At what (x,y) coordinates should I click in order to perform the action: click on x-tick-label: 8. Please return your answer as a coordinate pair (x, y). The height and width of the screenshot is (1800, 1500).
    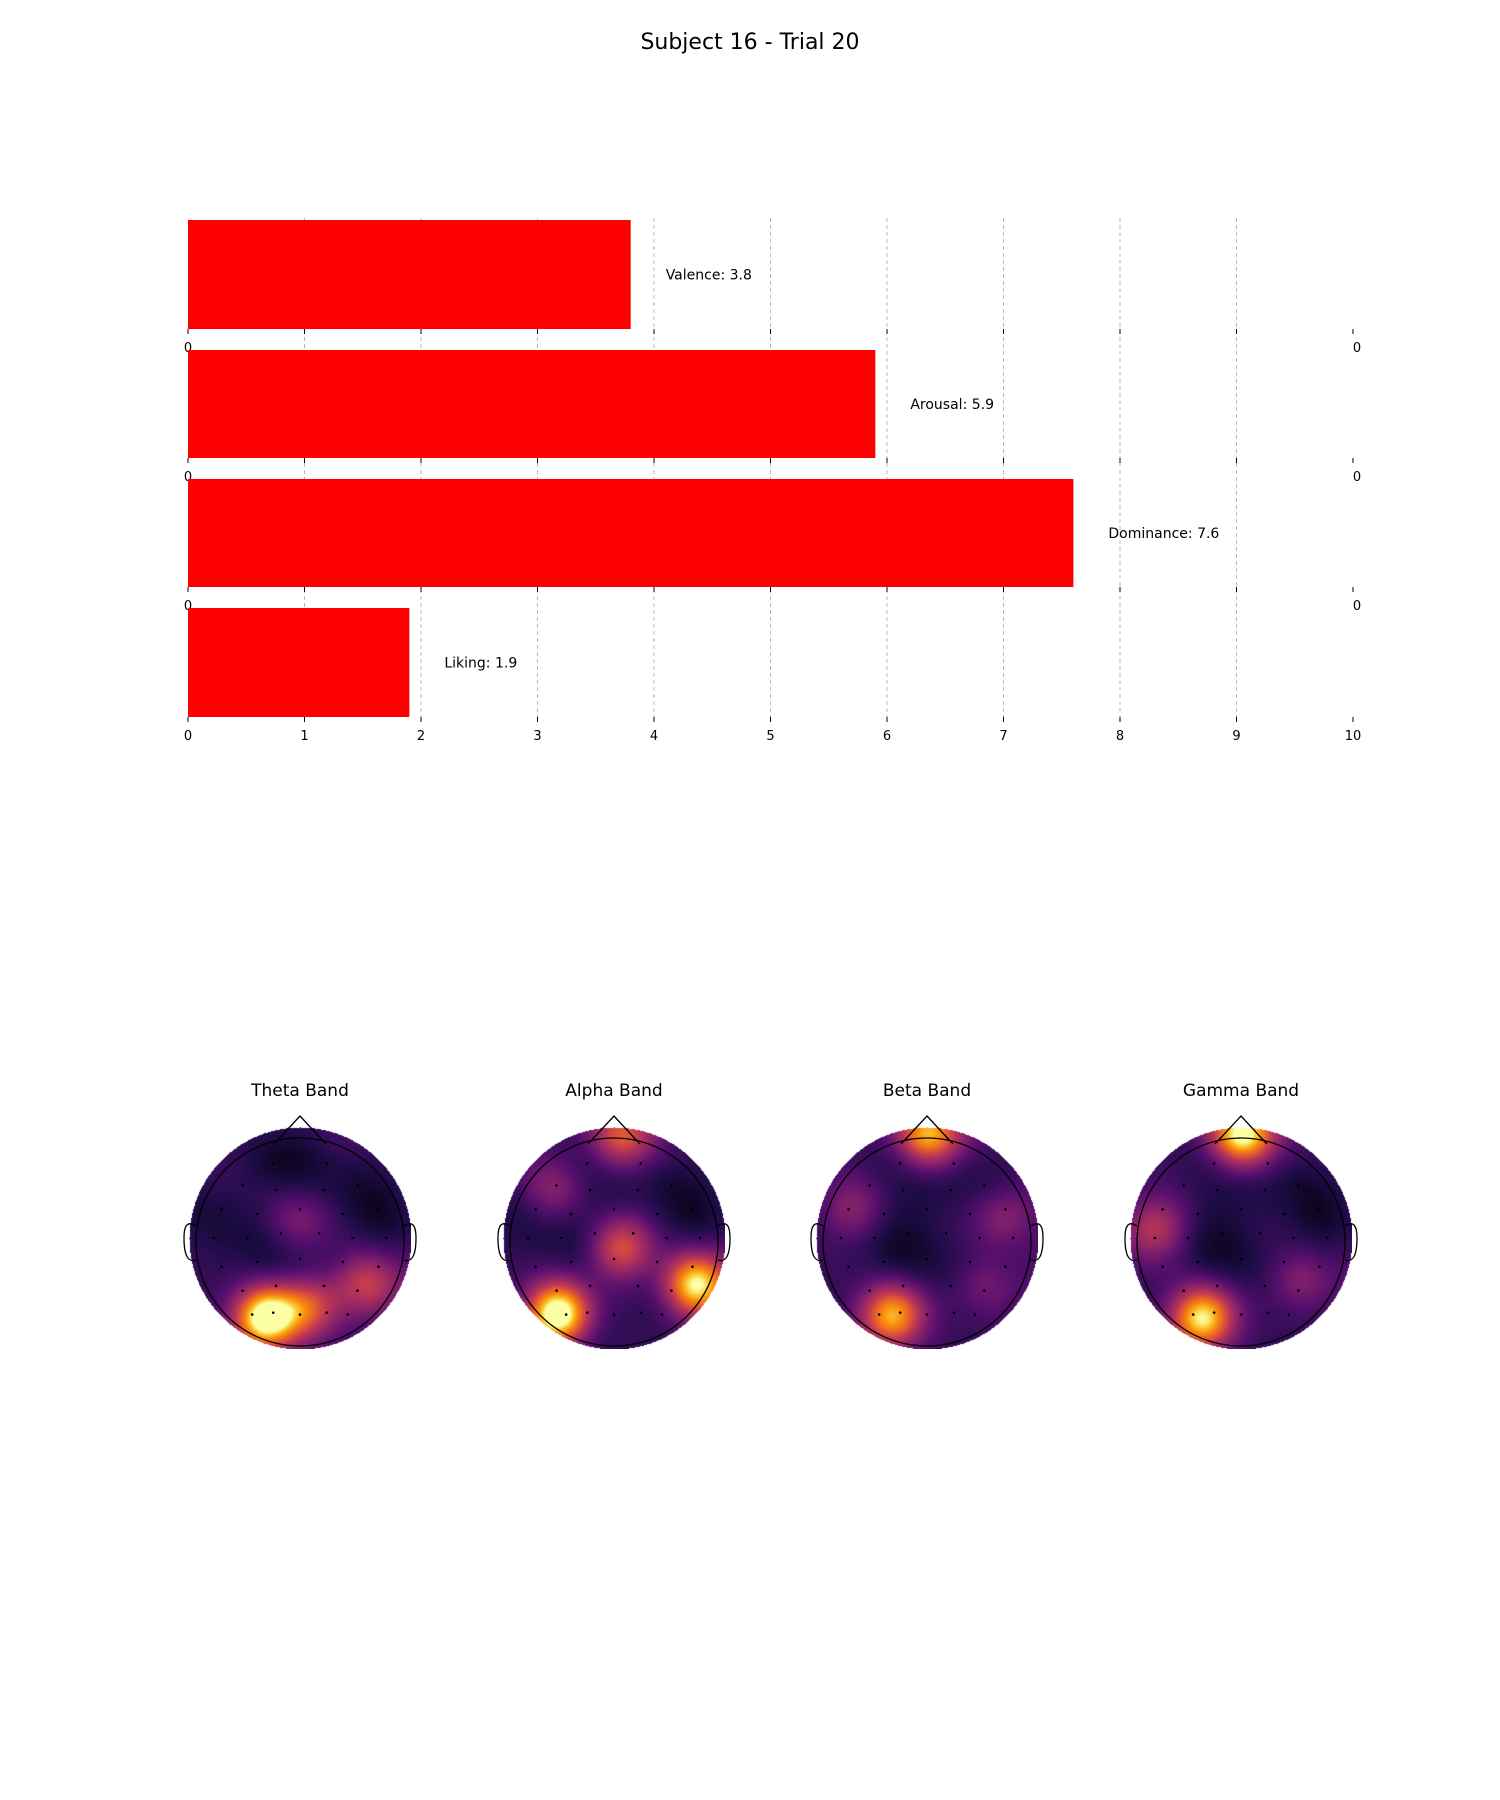
    Looking at the image, I should click on (1120, 736).